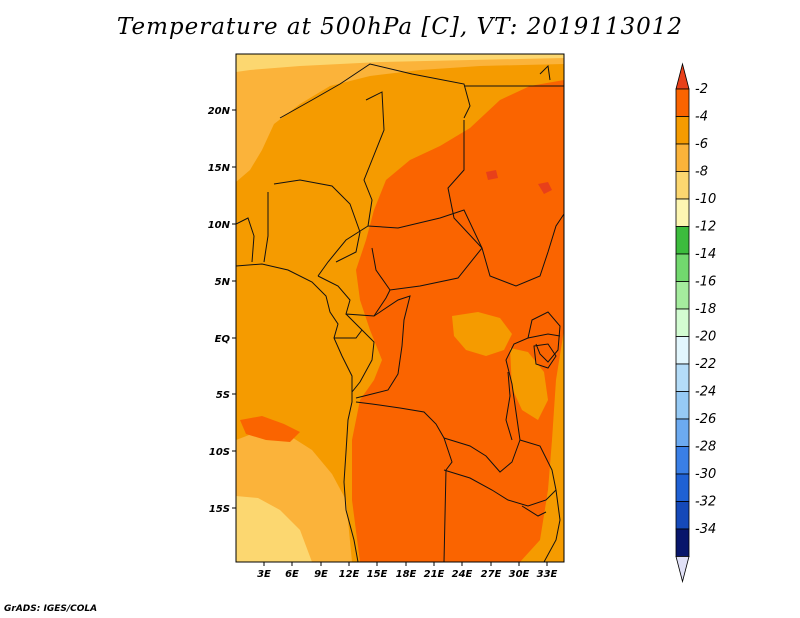 The image size is (800, 618). Describe the element at coordinates (705, 282) in the screenshot. I see `colorbar-label: -16` at that location.